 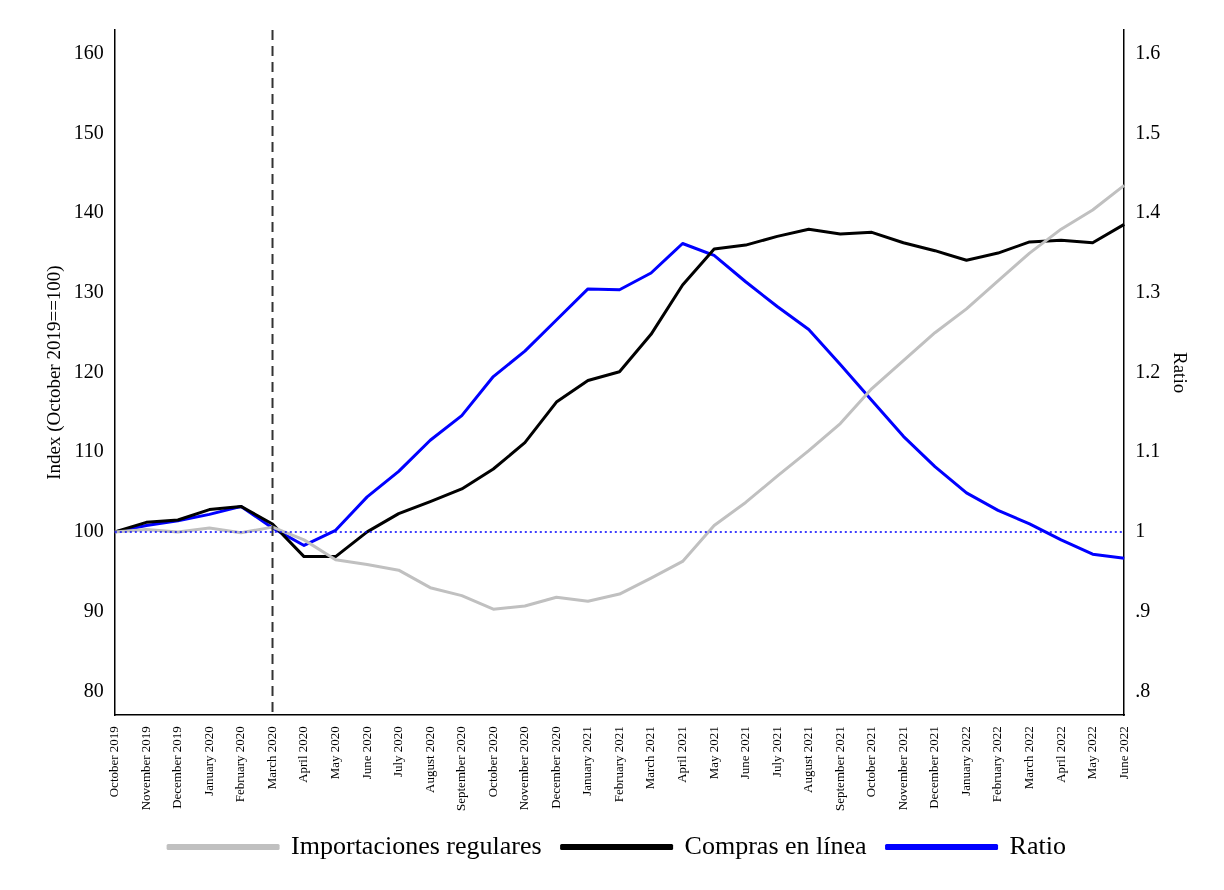 I want to click on y2-tick-label: 1.5, so click(x=1148, y=131).